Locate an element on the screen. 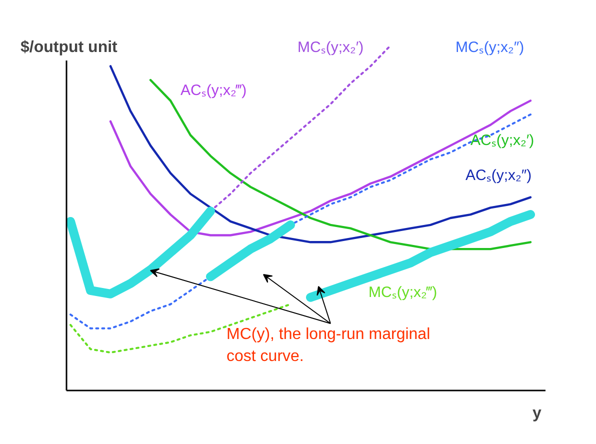 The height and width of the screenshot is (444, 596). series-label: ACₛ(y;x₂″) is located at coordinates (499, 175).